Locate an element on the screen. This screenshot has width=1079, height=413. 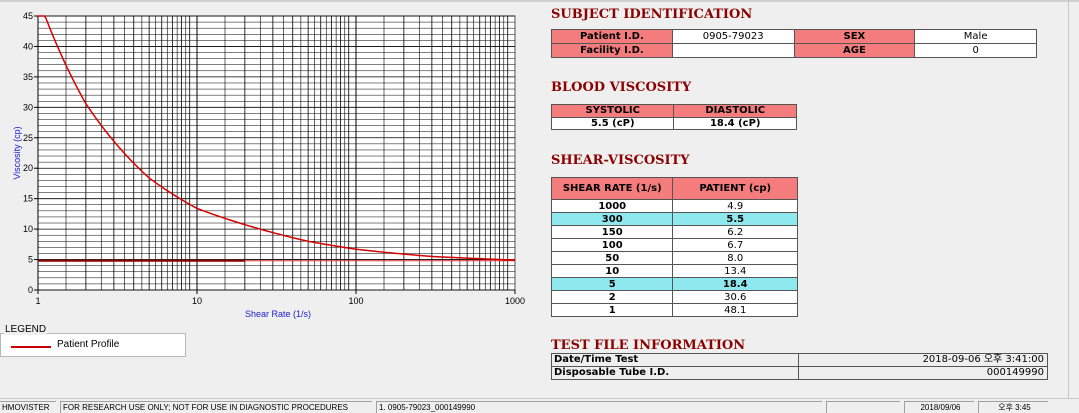
patient-cp-cell: 5.5 is located at coordinates (735, 219).